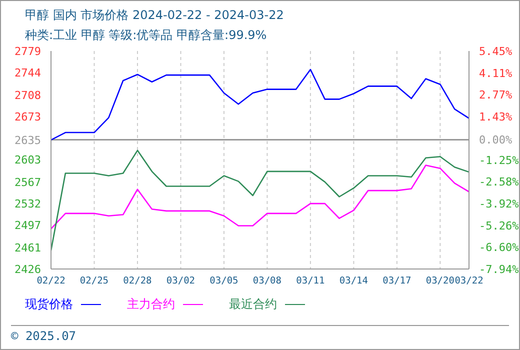 The width and height of the screenshot is (520, 350). I want to click on x-tick-label: 02/25, so click(94, 281).